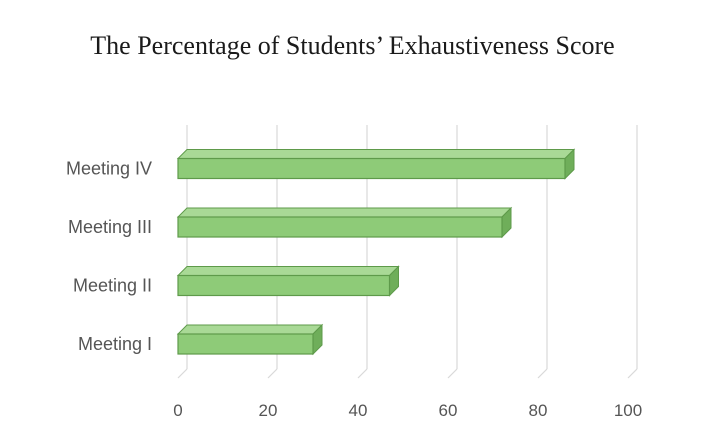 The height and width of the screenshot is (439, 705). I want to click on x-tick-label: 40, so click(358, 410).